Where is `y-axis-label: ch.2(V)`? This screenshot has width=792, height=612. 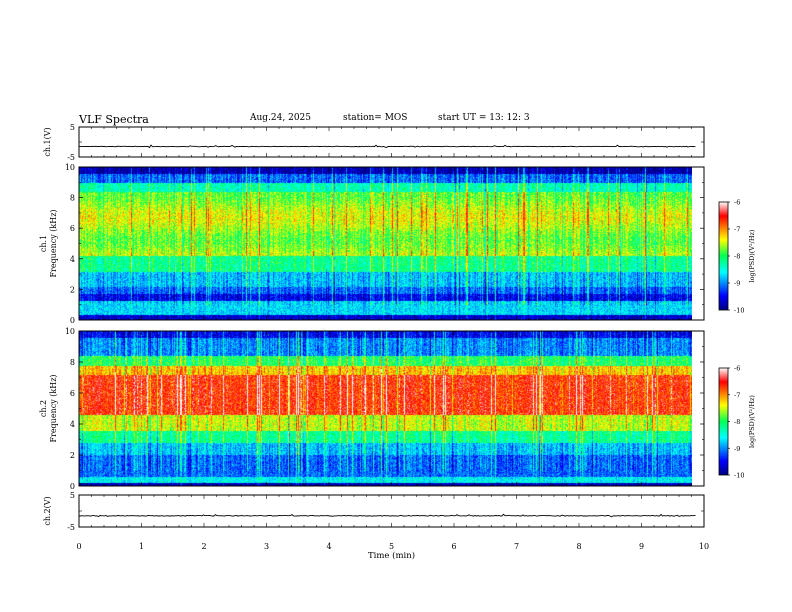
y-axis-label: ch.2(V) is located at coordinates (47, 510).